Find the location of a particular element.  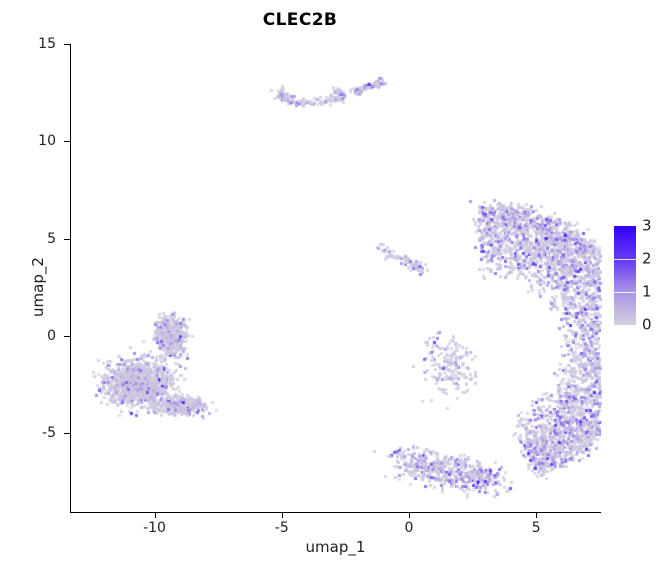

colorbar-tick-label: 1 is located at coordinates (647, 291).